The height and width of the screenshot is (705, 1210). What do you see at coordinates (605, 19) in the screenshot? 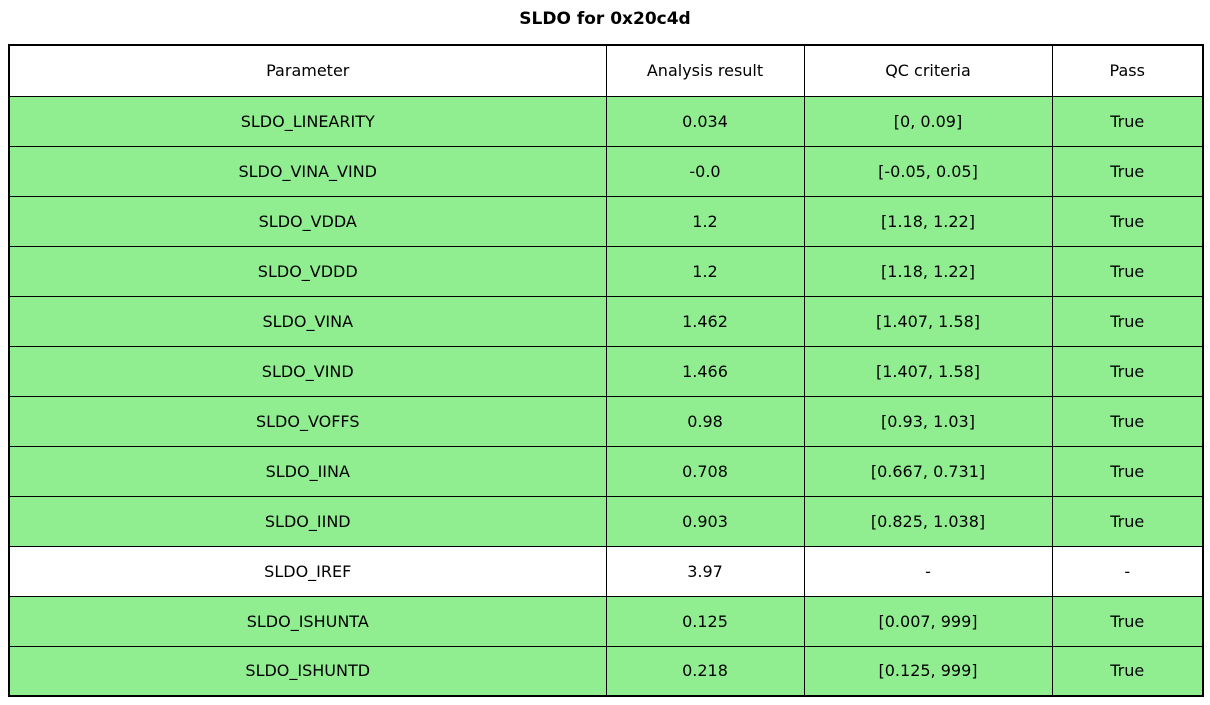
I see `page-title: SLDO for 0x20c4d` at bounding box center [605, 19].